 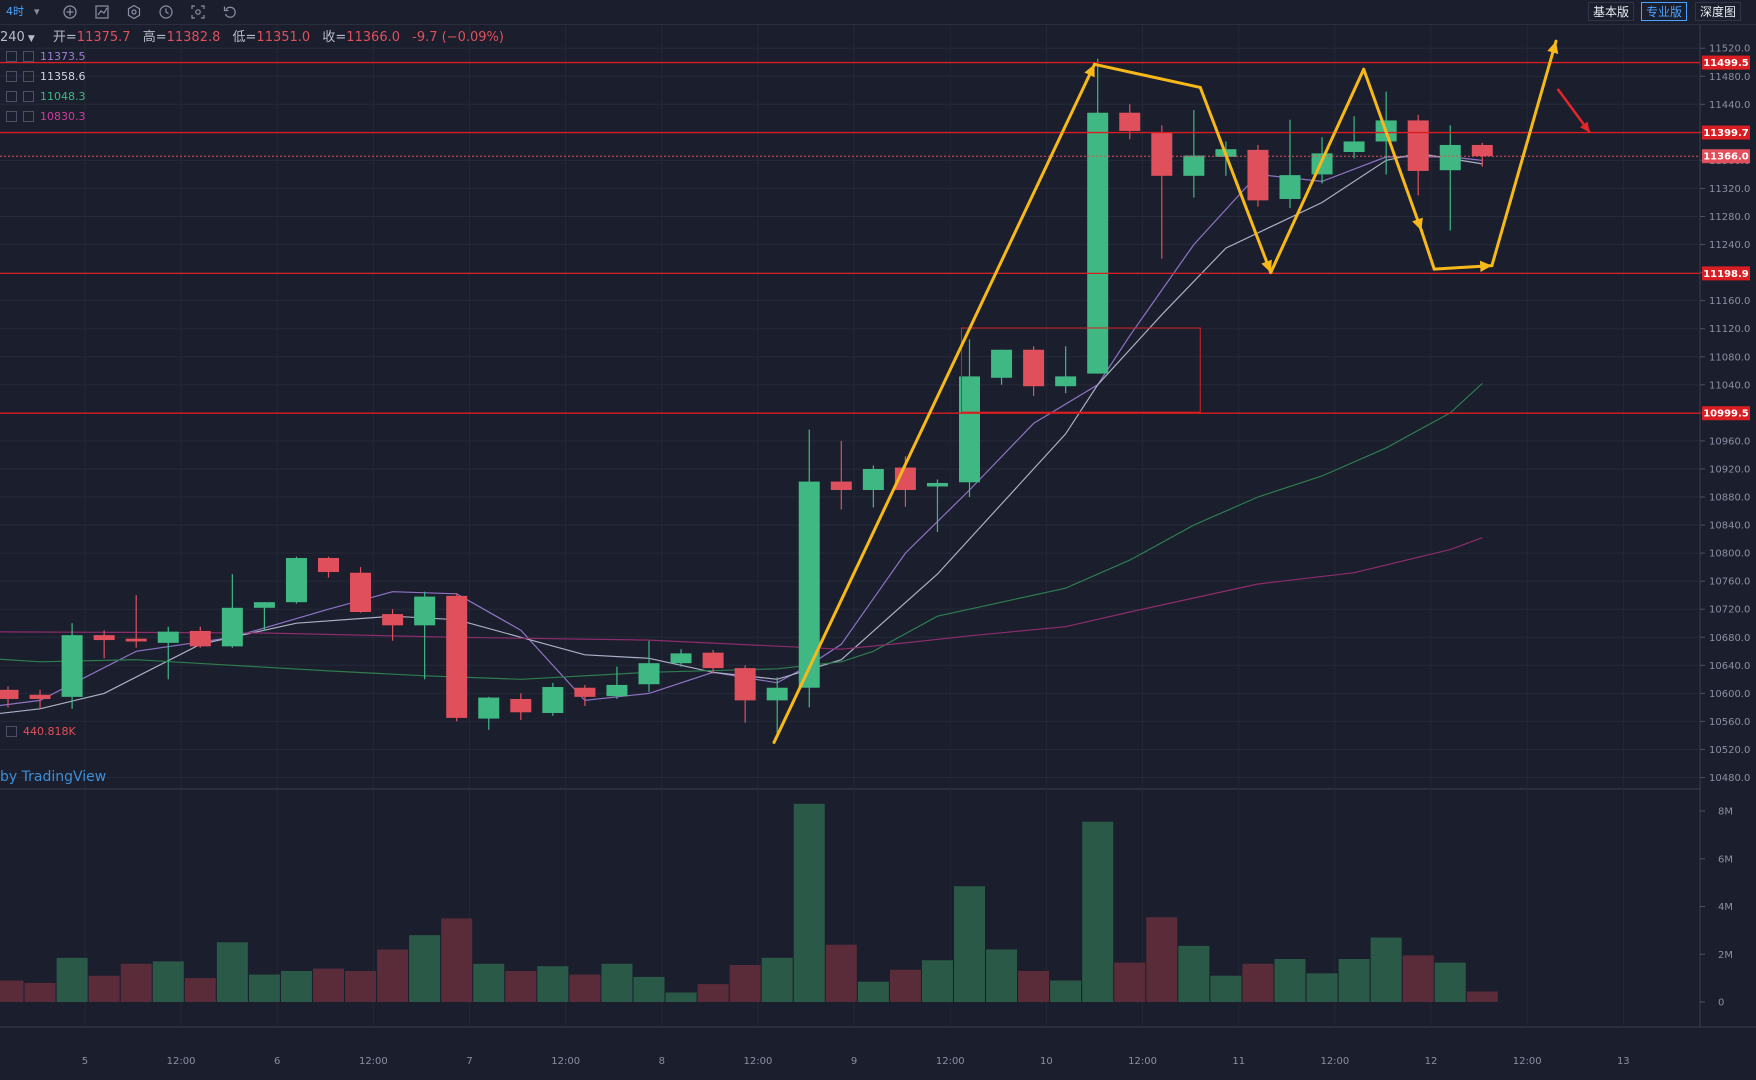 I want to click on time-tick-label: 6, so click(x=277, y=1061).